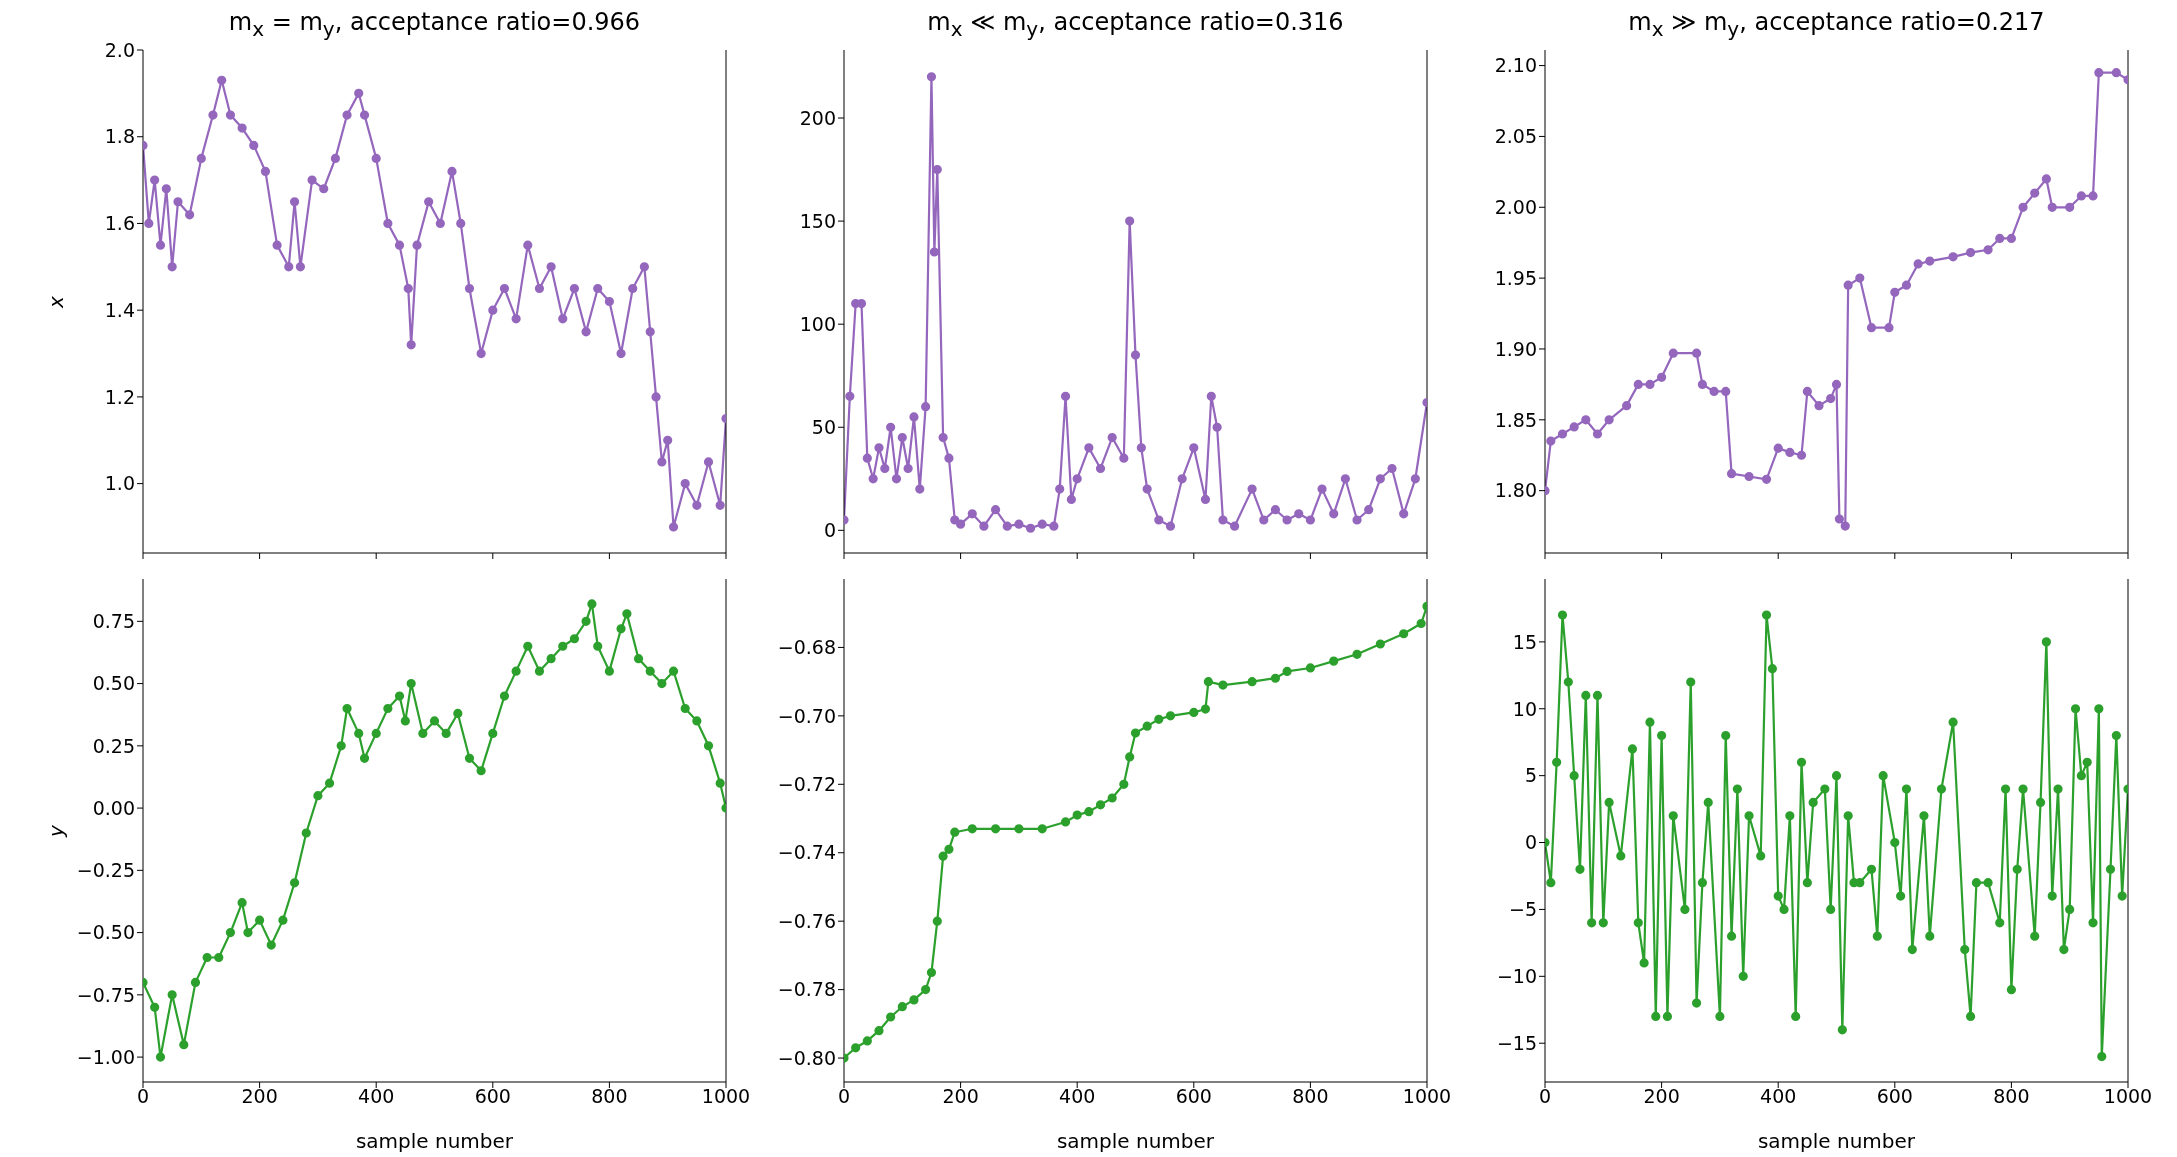  I want to click on y-tick-label: 1.4, so click(119, 309).